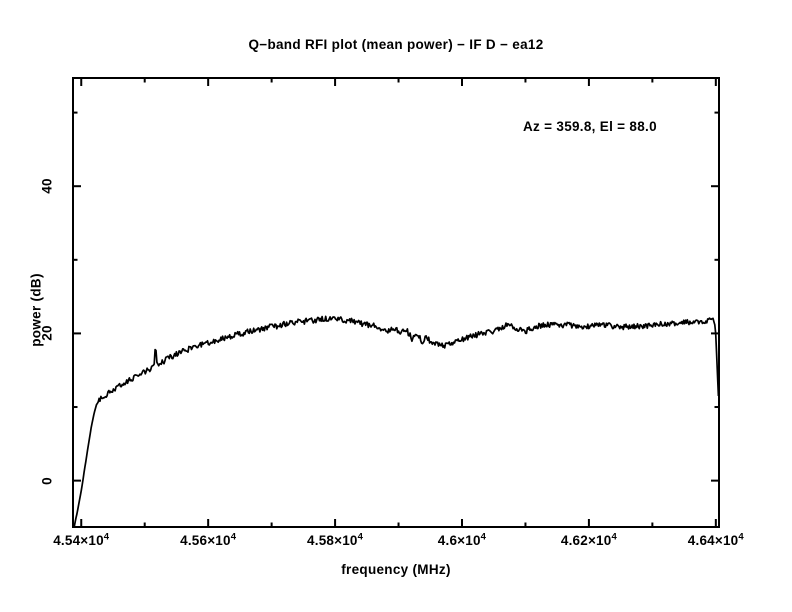 The width and height of the screenshot is (792, 612). What do you see at coordinates (335, 539) in the screenshot?
I see `x-tick-label: 4.58×10⁴` at bounding box center [335, 539].